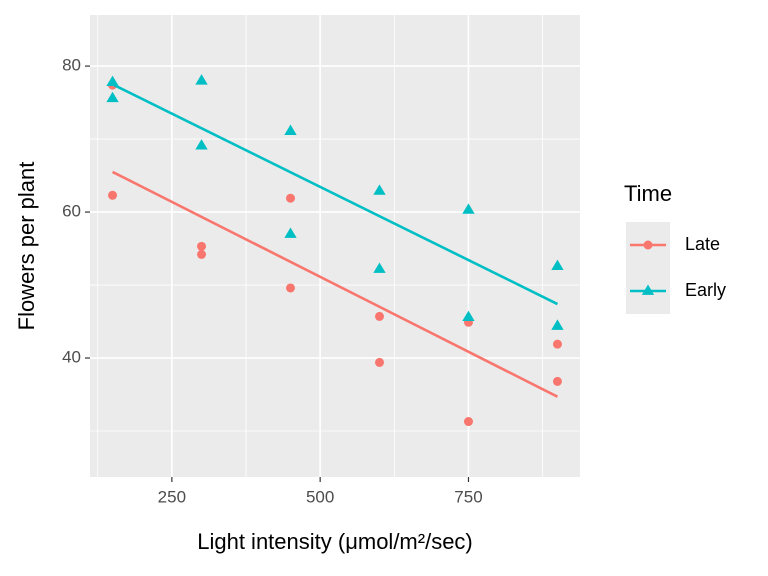  What do you see at coordinates (71, 211) in the screenshot?
I see `y-tick-label: 60` at bounding box center [71, 211].